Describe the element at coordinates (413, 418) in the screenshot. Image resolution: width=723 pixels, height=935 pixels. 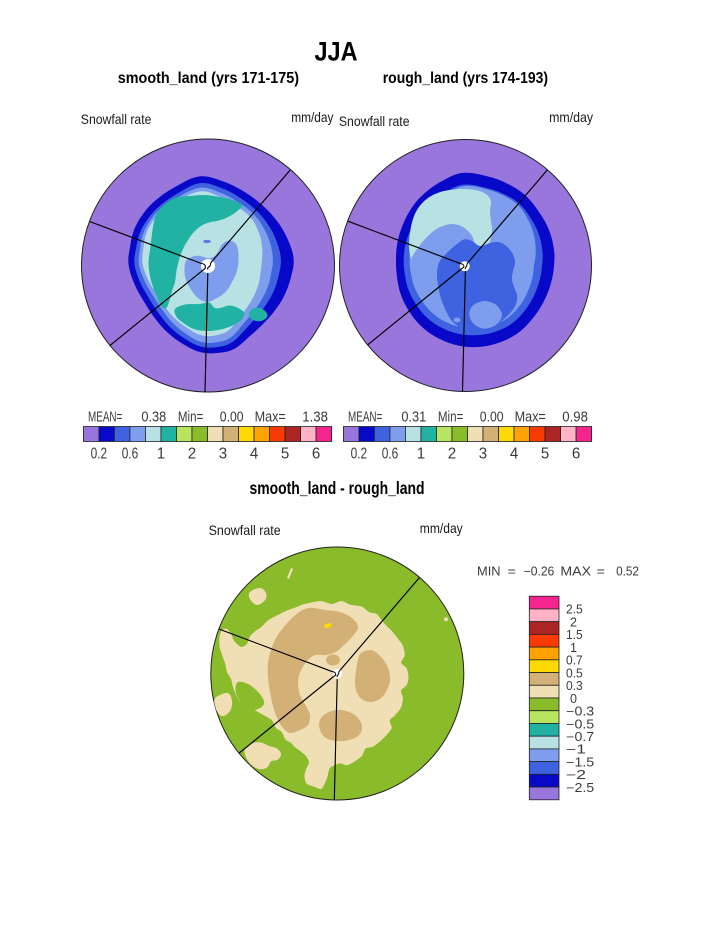
I see `svg-text: 0.31` at that location.